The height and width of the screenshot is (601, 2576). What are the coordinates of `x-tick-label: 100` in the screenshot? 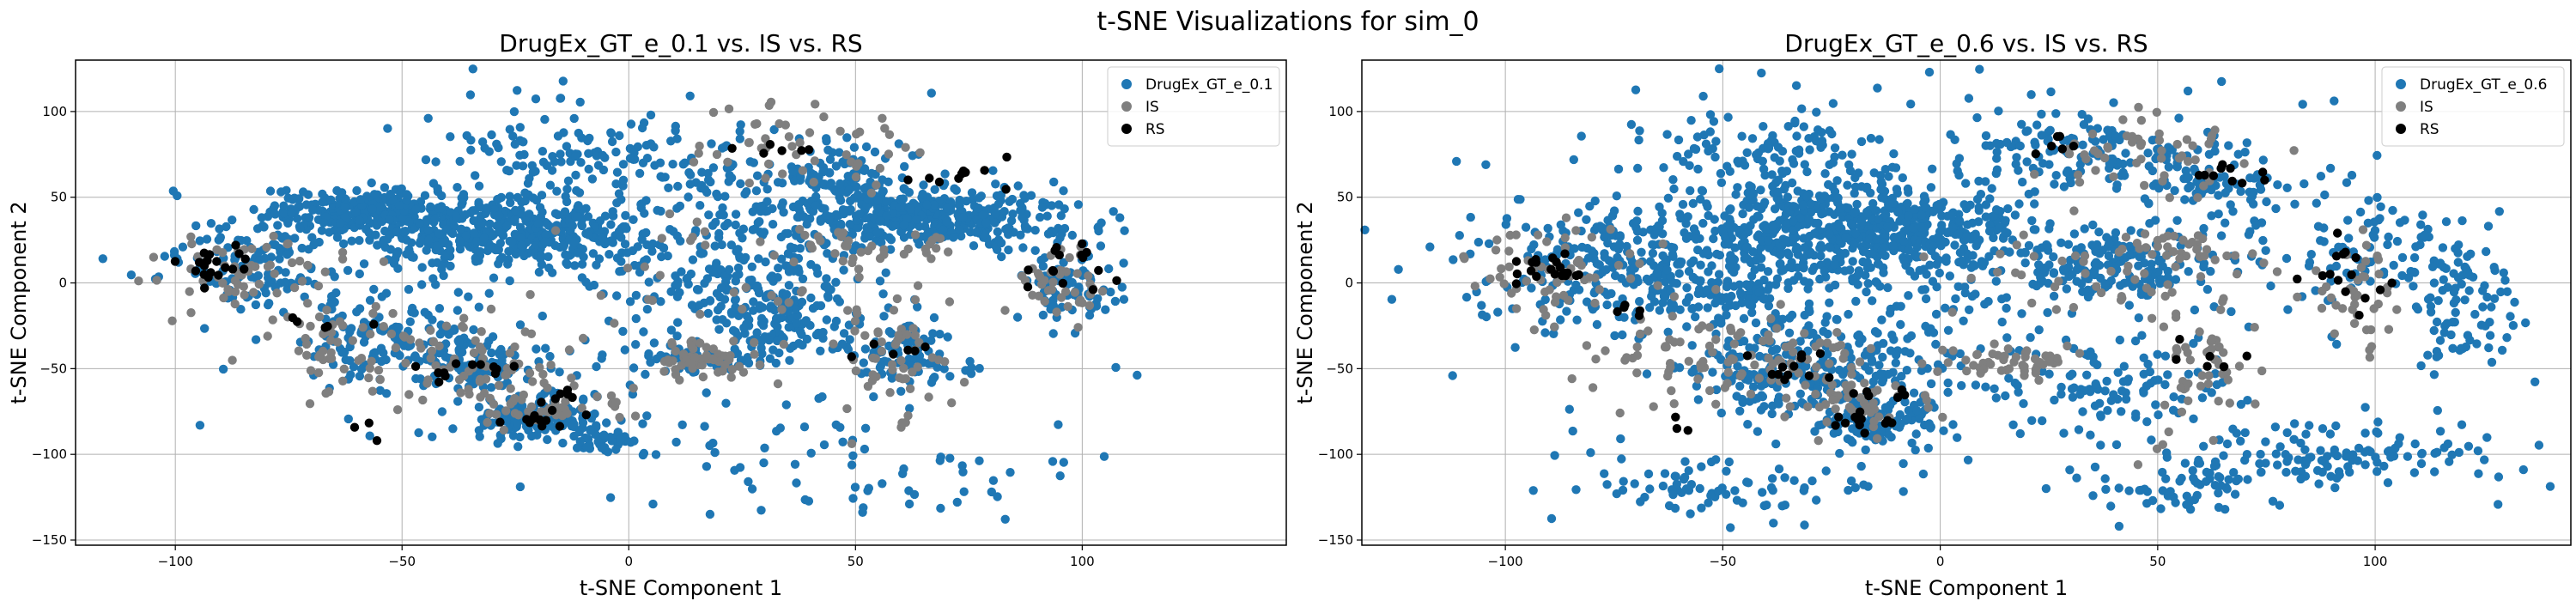 It's located at (1082, 561).